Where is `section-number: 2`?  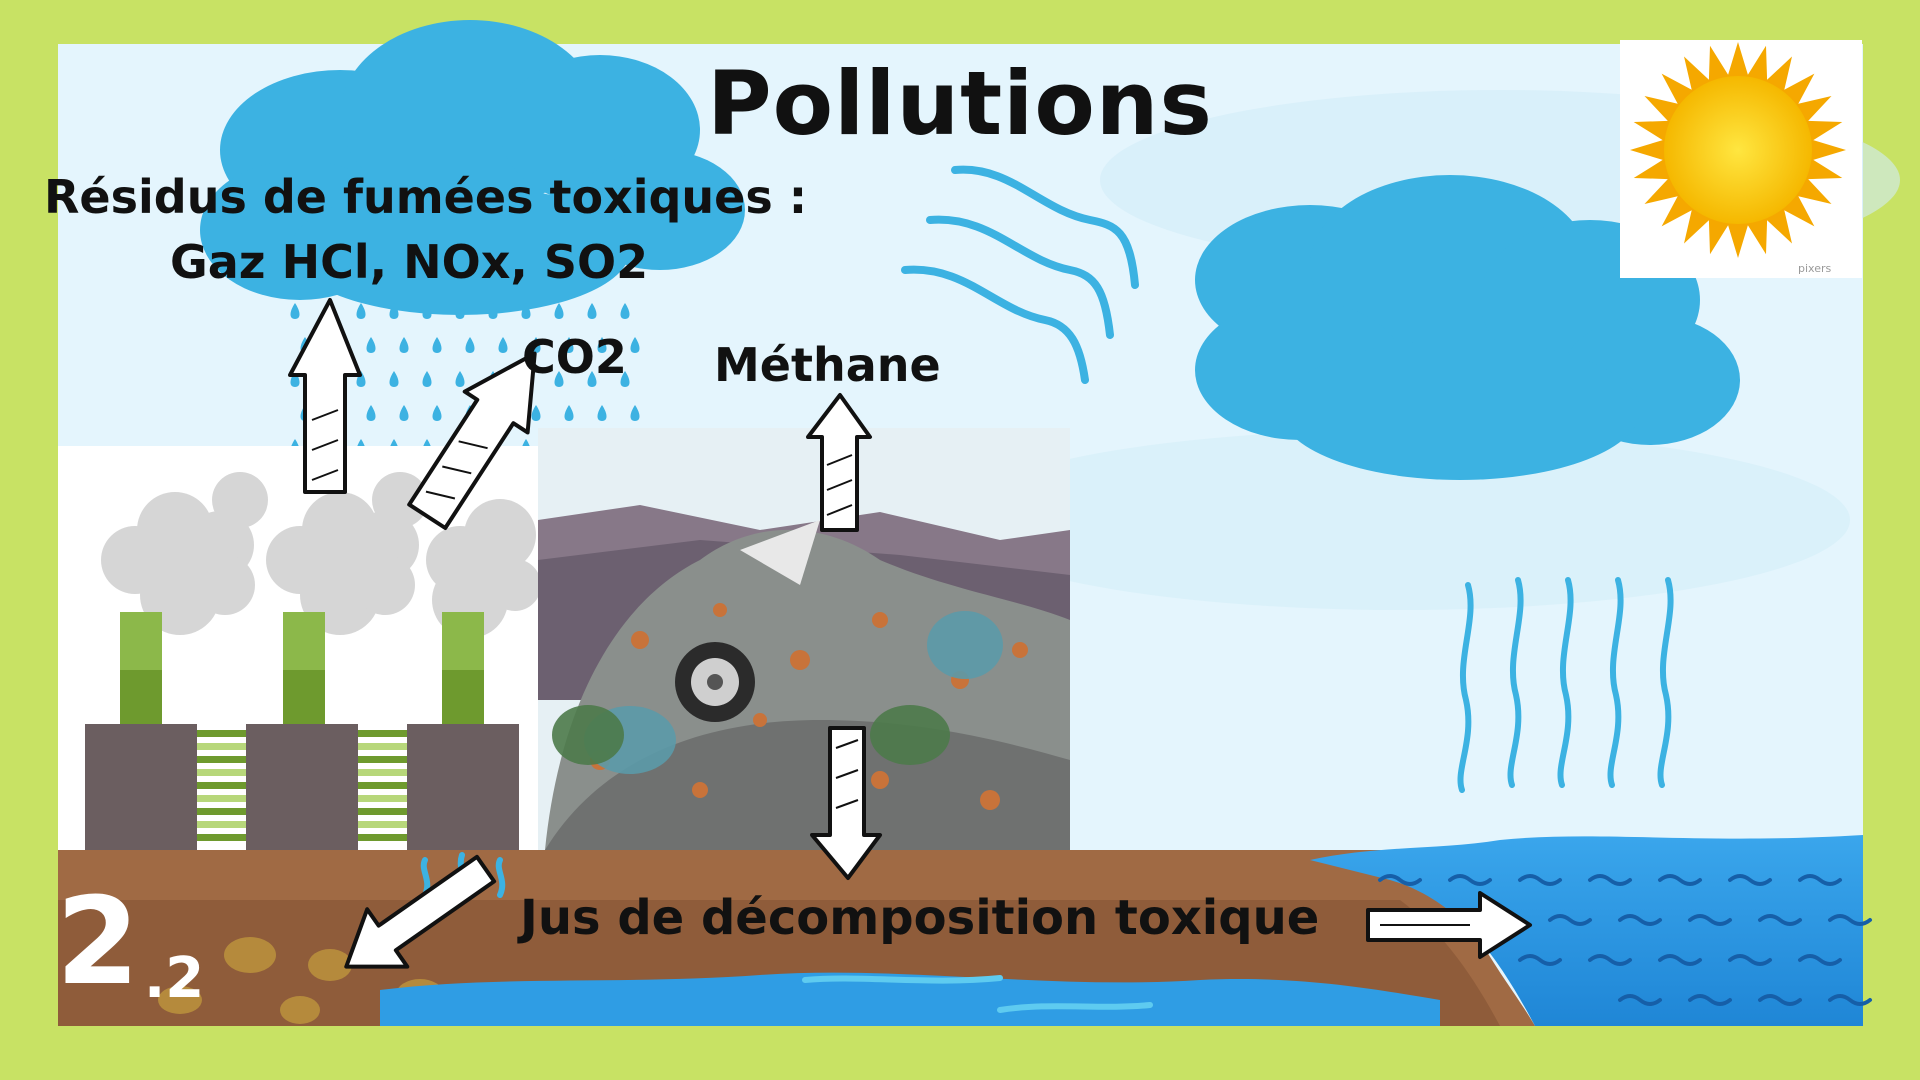
section-number: 2 is located at coordinates (98, 942).